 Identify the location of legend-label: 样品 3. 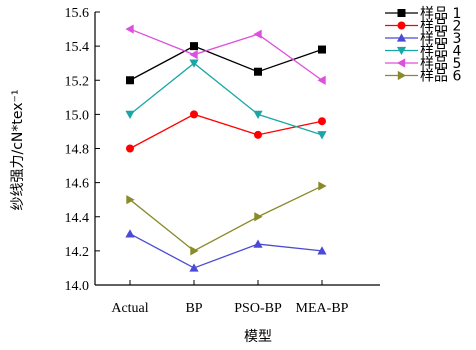
(440, 39).